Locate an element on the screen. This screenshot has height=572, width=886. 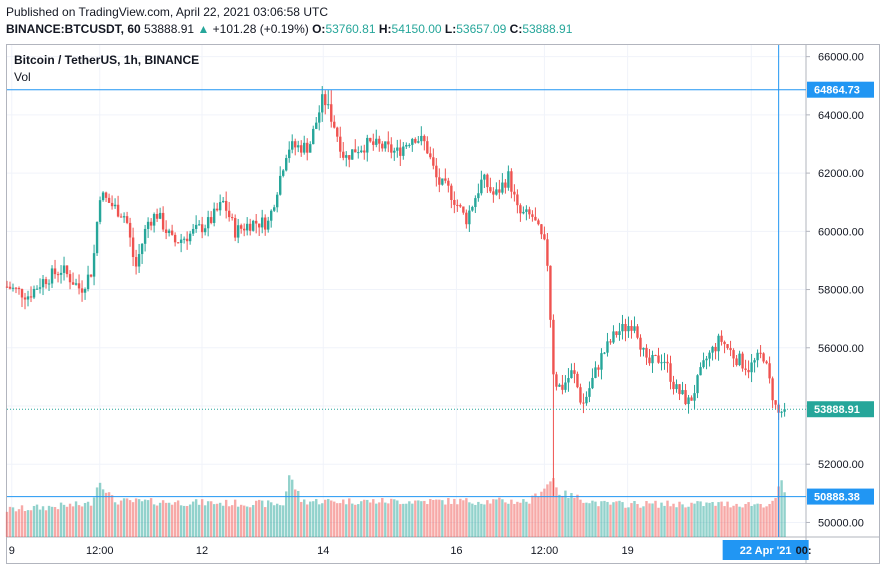
last-price-badge is located at coordinates (840, 409).